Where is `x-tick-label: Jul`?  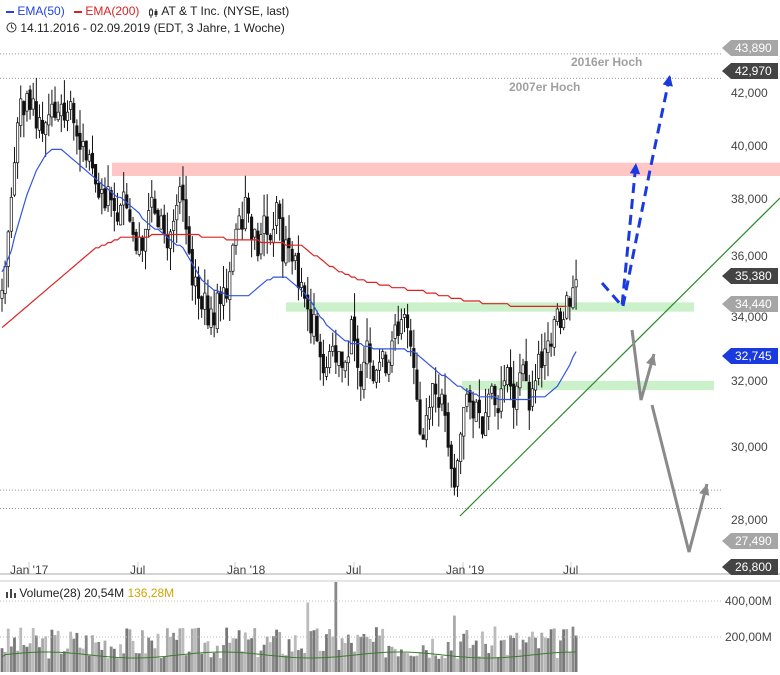 x-tick-label: Jul is located at coordinates (570, 570).